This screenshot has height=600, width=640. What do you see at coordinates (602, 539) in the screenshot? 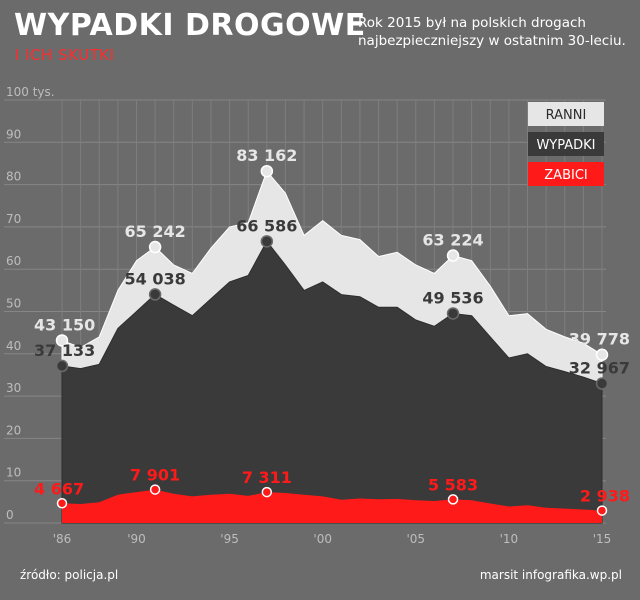
I see `x-tick-label: '15` at bounding box center [602, 539].